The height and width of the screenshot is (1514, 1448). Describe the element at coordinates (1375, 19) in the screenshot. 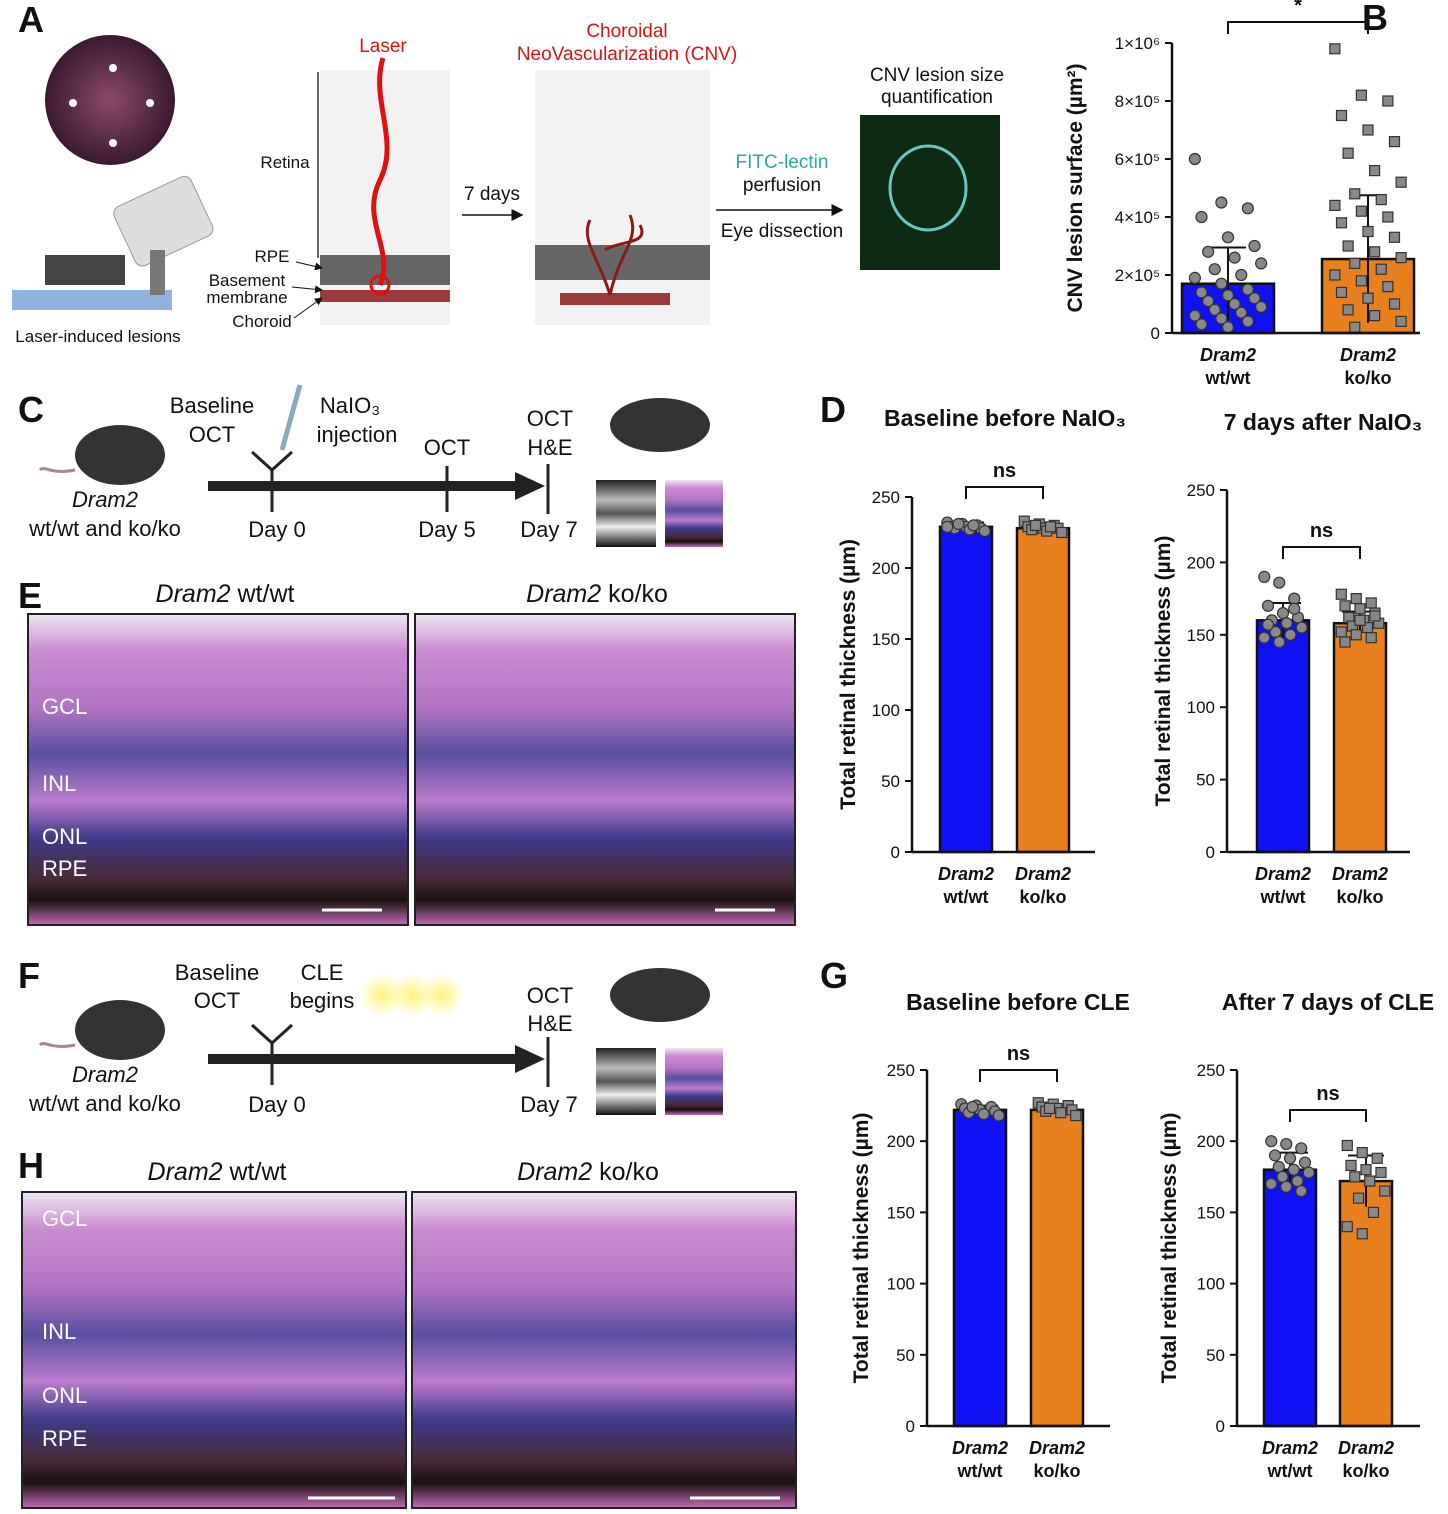

I see `panel-letter: B` at that location.